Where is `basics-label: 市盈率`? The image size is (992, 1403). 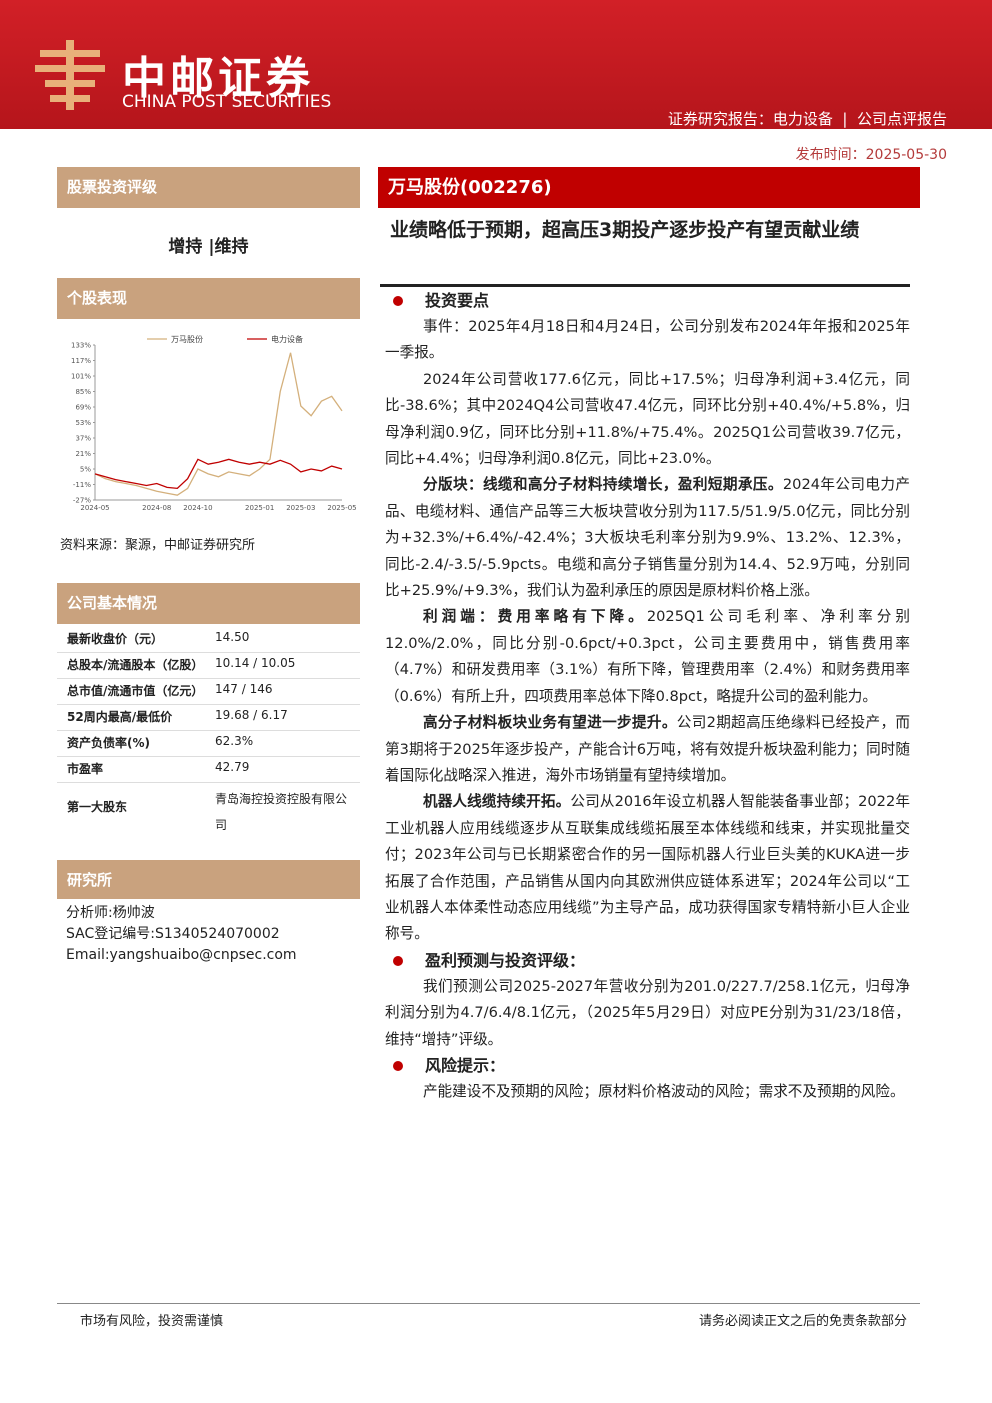
basics-label: 市盈率 is located at coordinates (85, 769).